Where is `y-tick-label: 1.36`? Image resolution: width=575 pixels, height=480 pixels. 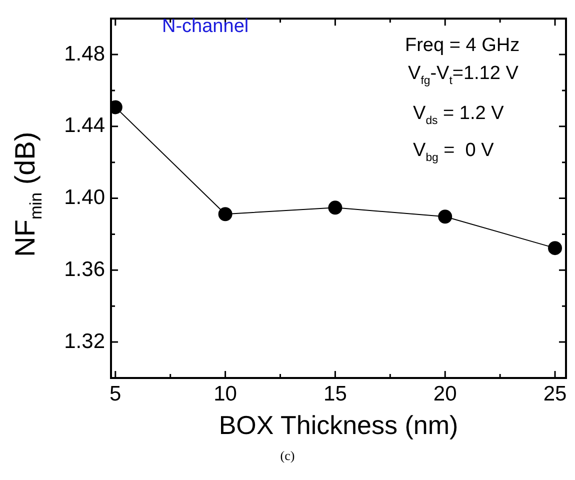
y-tick-label: 1.36 is located at coordinates (84, 269).